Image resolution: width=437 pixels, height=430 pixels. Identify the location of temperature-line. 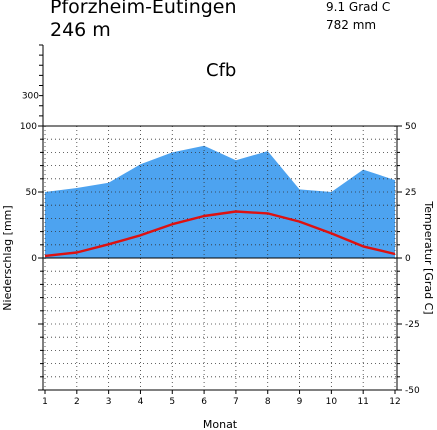
(220, 234).